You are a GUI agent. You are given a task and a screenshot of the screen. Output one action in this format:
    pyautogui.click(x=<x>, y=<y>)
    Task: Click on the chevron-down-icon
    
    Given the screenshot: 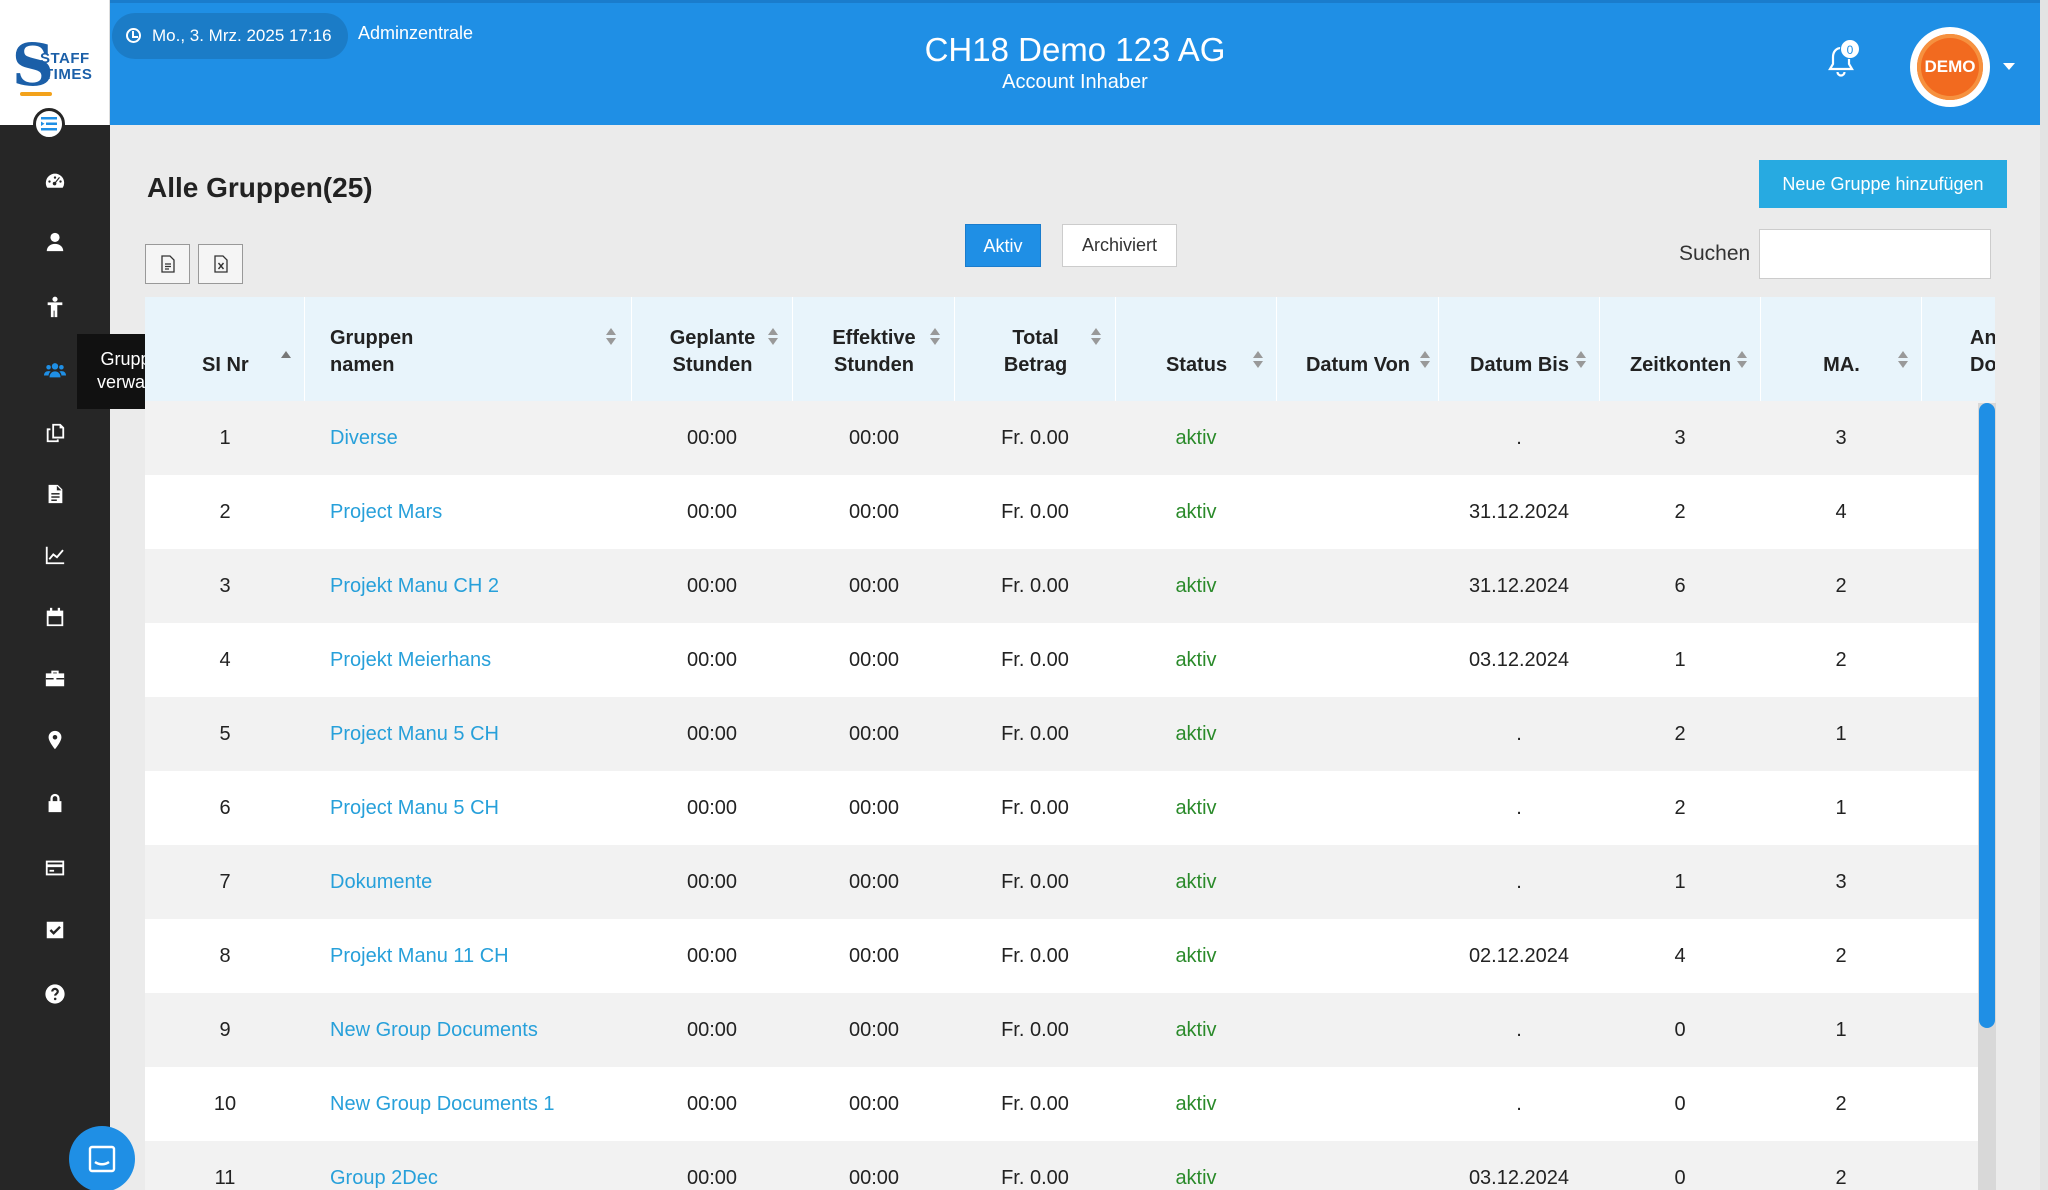 What is the action you would take?
    pyautogui.click(x=2009, y=66)
    